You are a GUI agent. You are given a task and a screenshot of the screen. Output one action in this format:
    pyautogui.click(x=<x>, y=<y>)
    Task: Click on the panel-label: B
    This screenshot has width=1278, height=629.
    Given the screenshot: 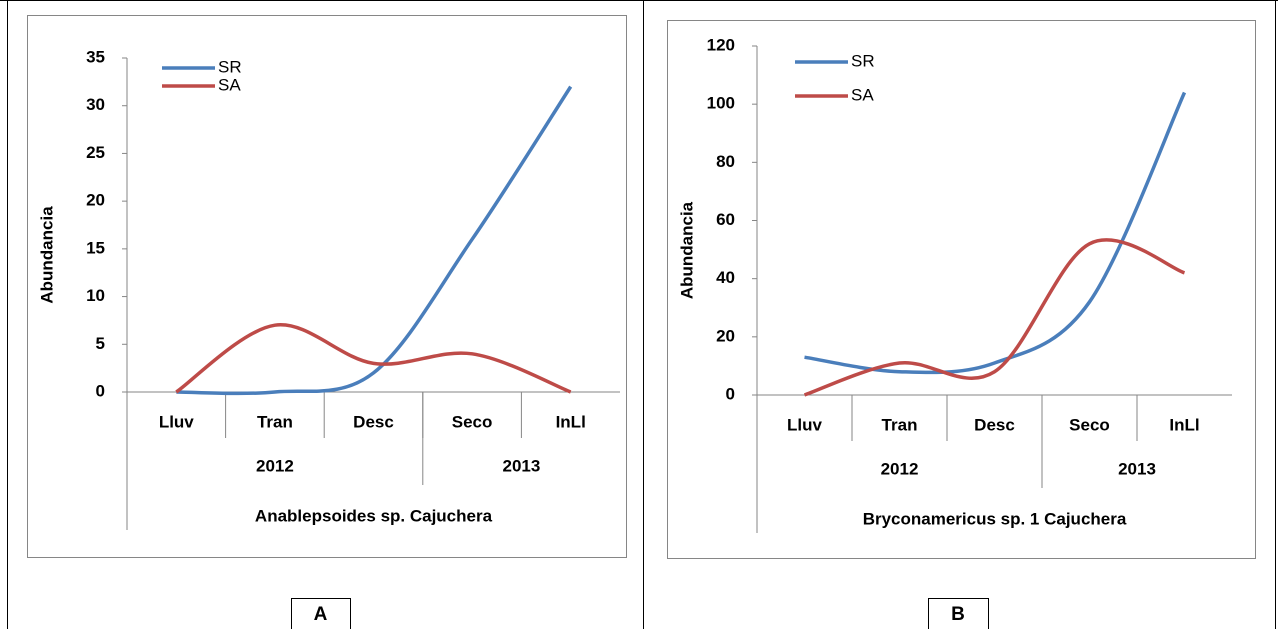 What is the action you would take?
    pyautogui.click(x=958, y=614)
    